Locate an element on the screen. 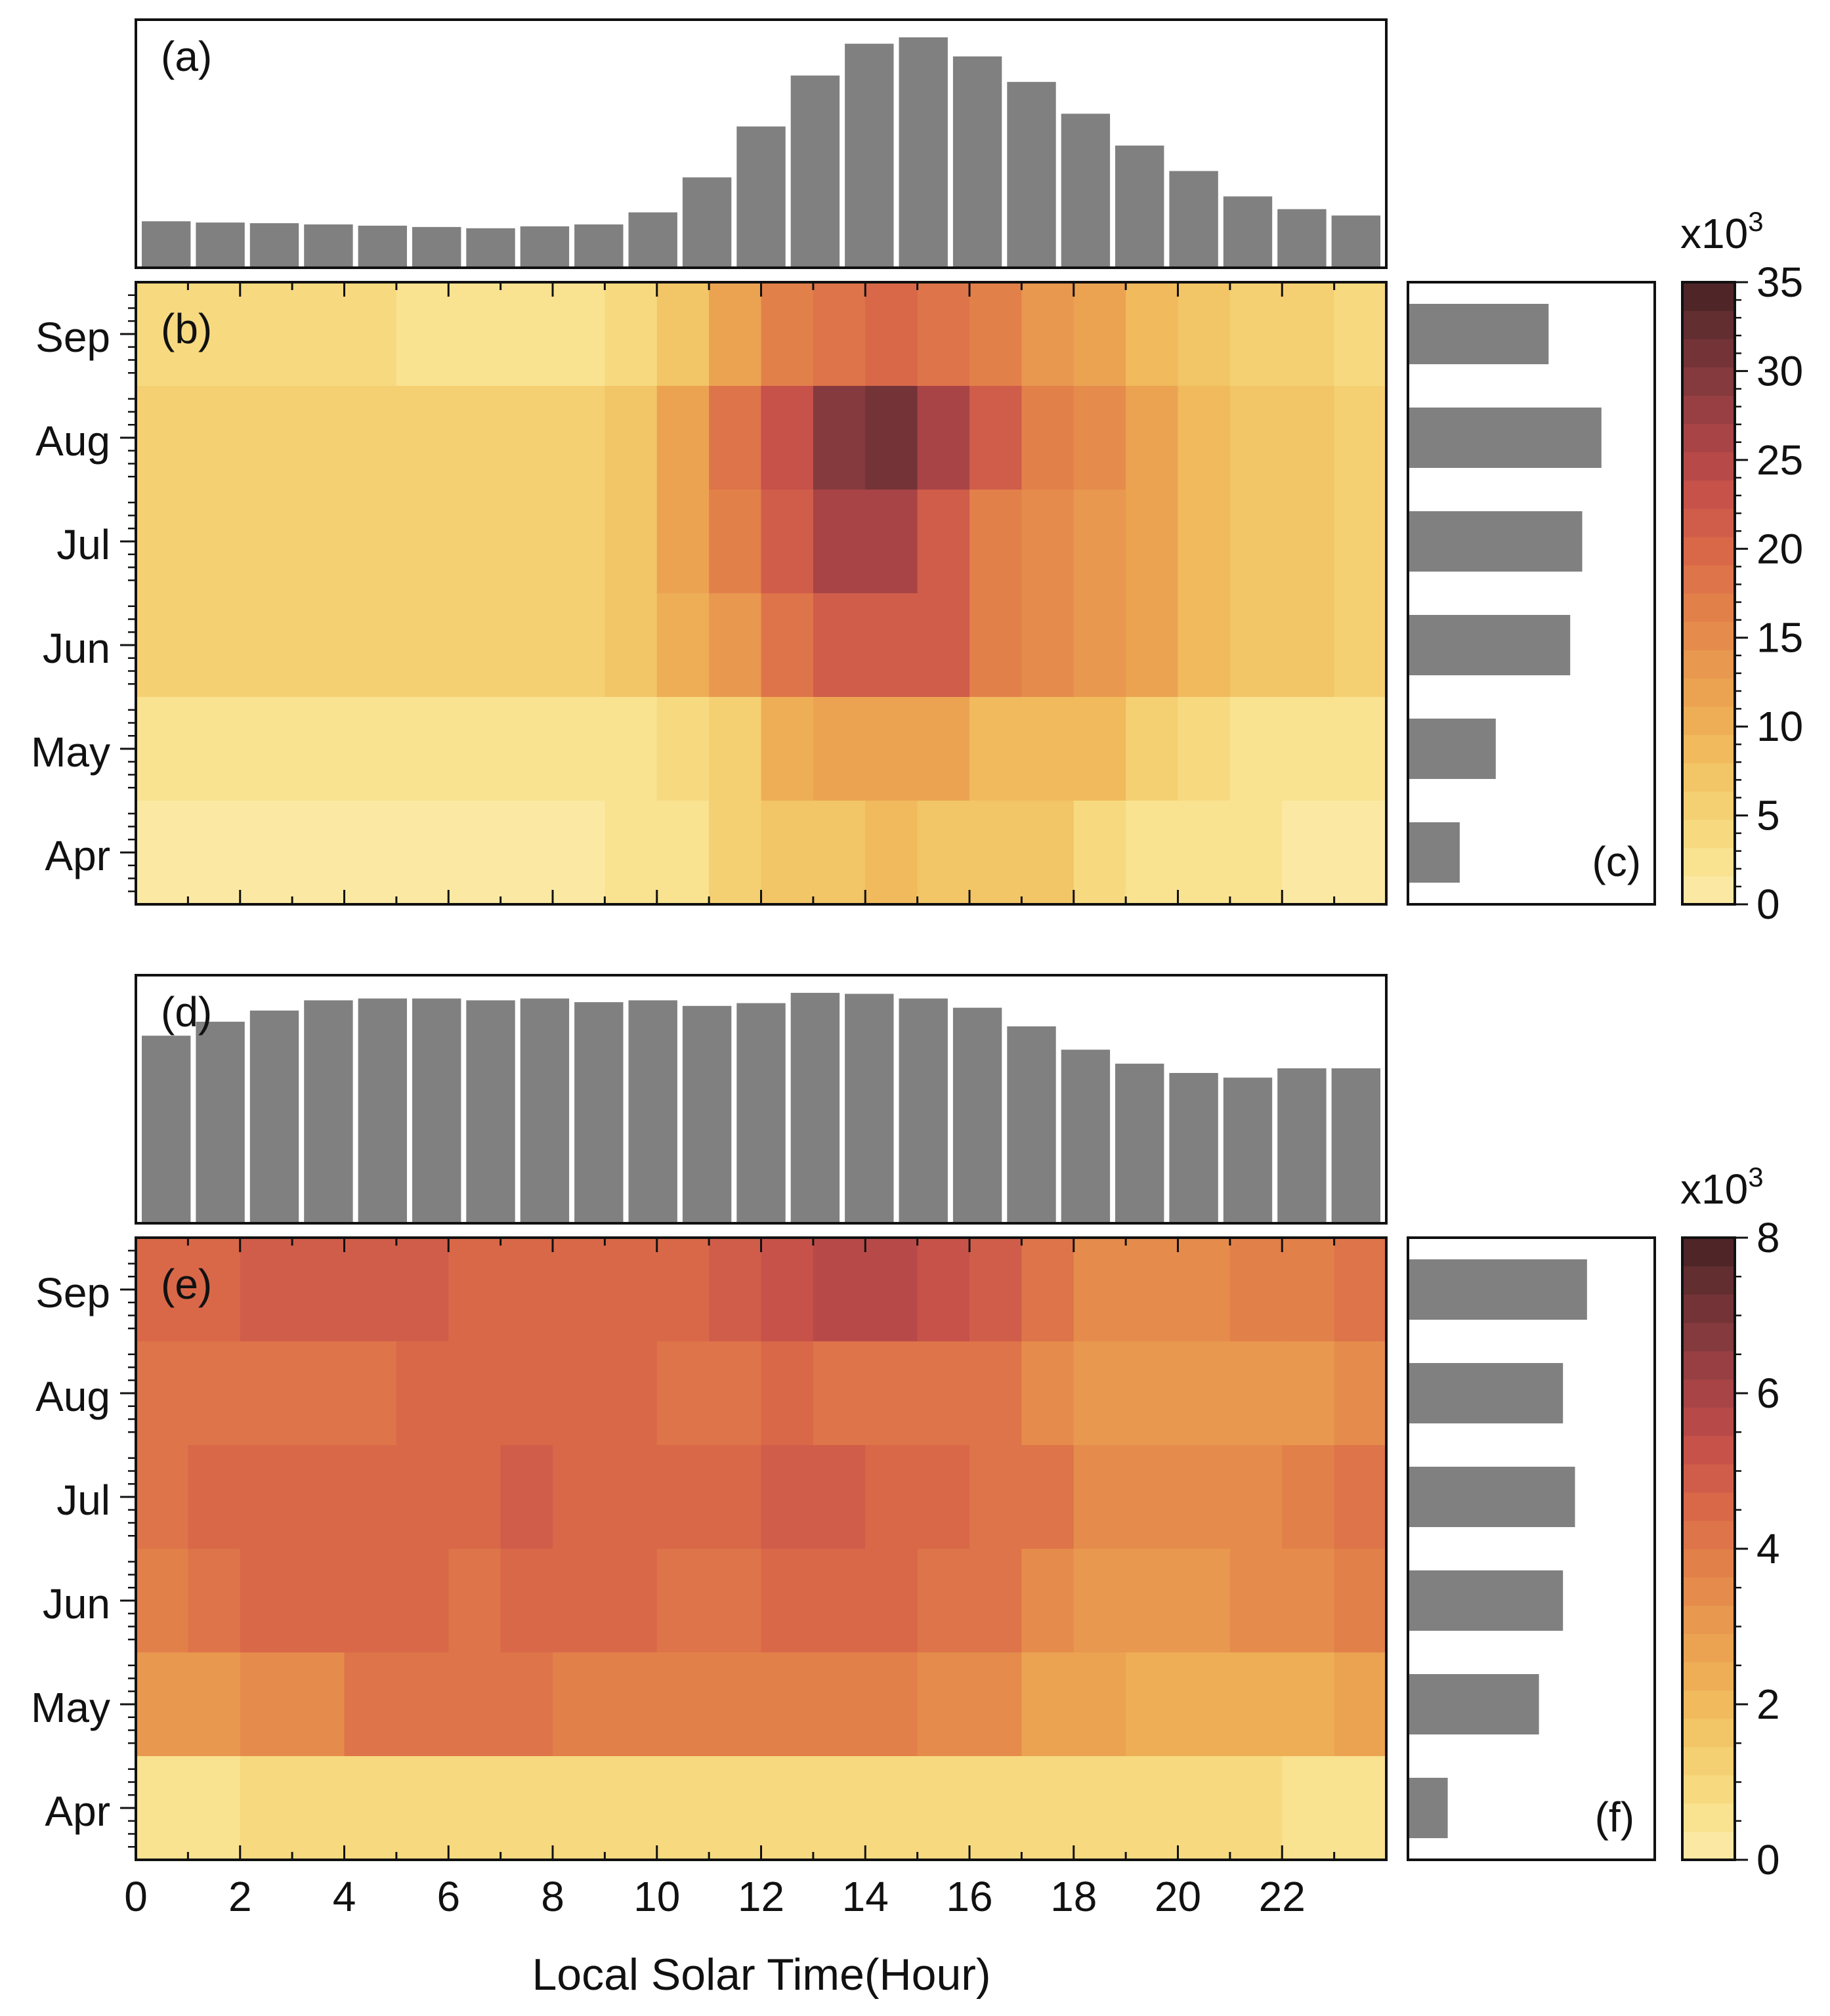 This screenshot has width=1830, height=2016. hourly-bars-a is located at coordinates (761, 152).